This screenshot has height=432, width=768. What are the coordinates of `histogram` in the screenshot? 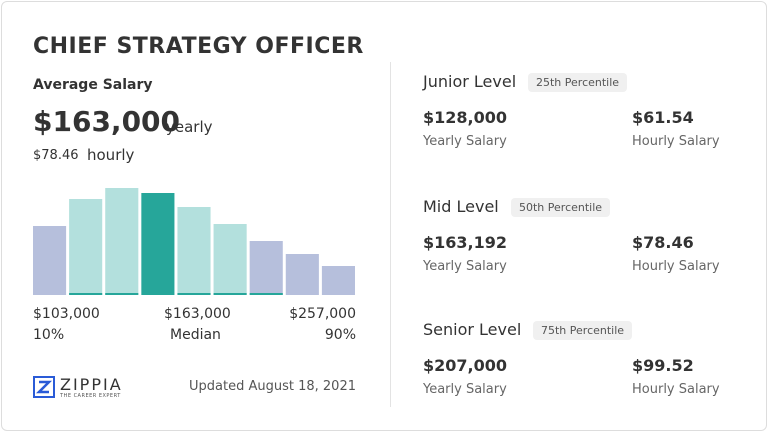 It's located at (194, 241).